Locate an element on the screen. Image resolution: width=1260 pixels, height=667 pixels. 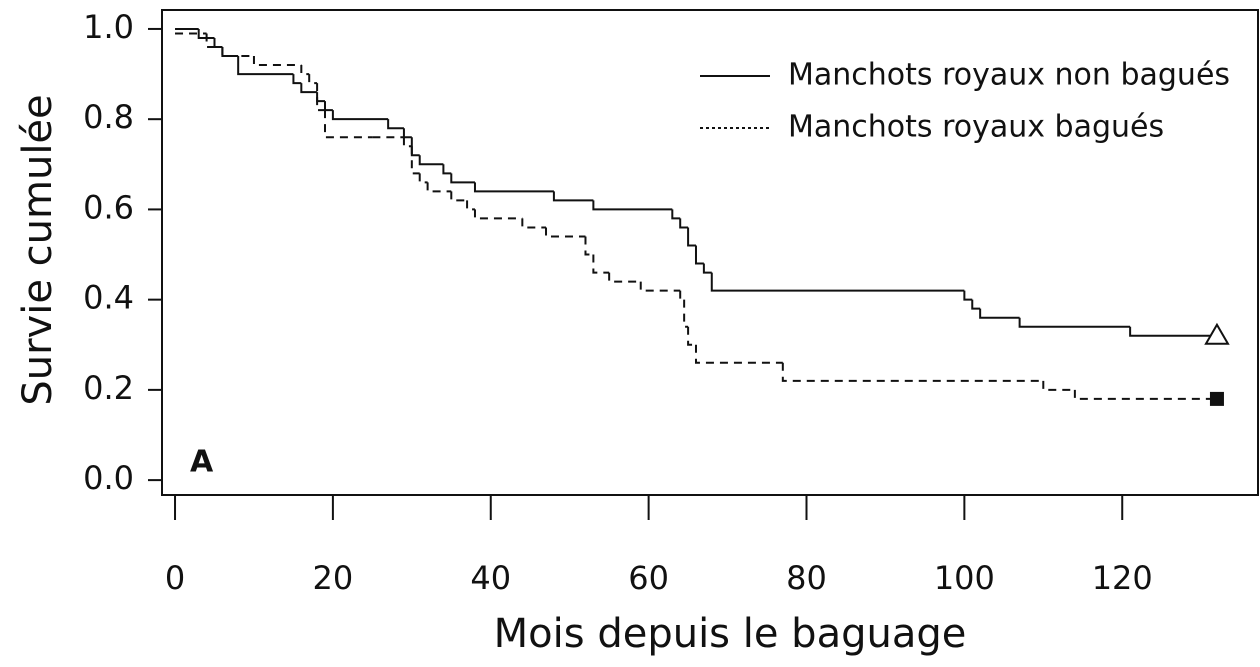
y-tick-label: 0.6 is located at coordinates (108, 207).